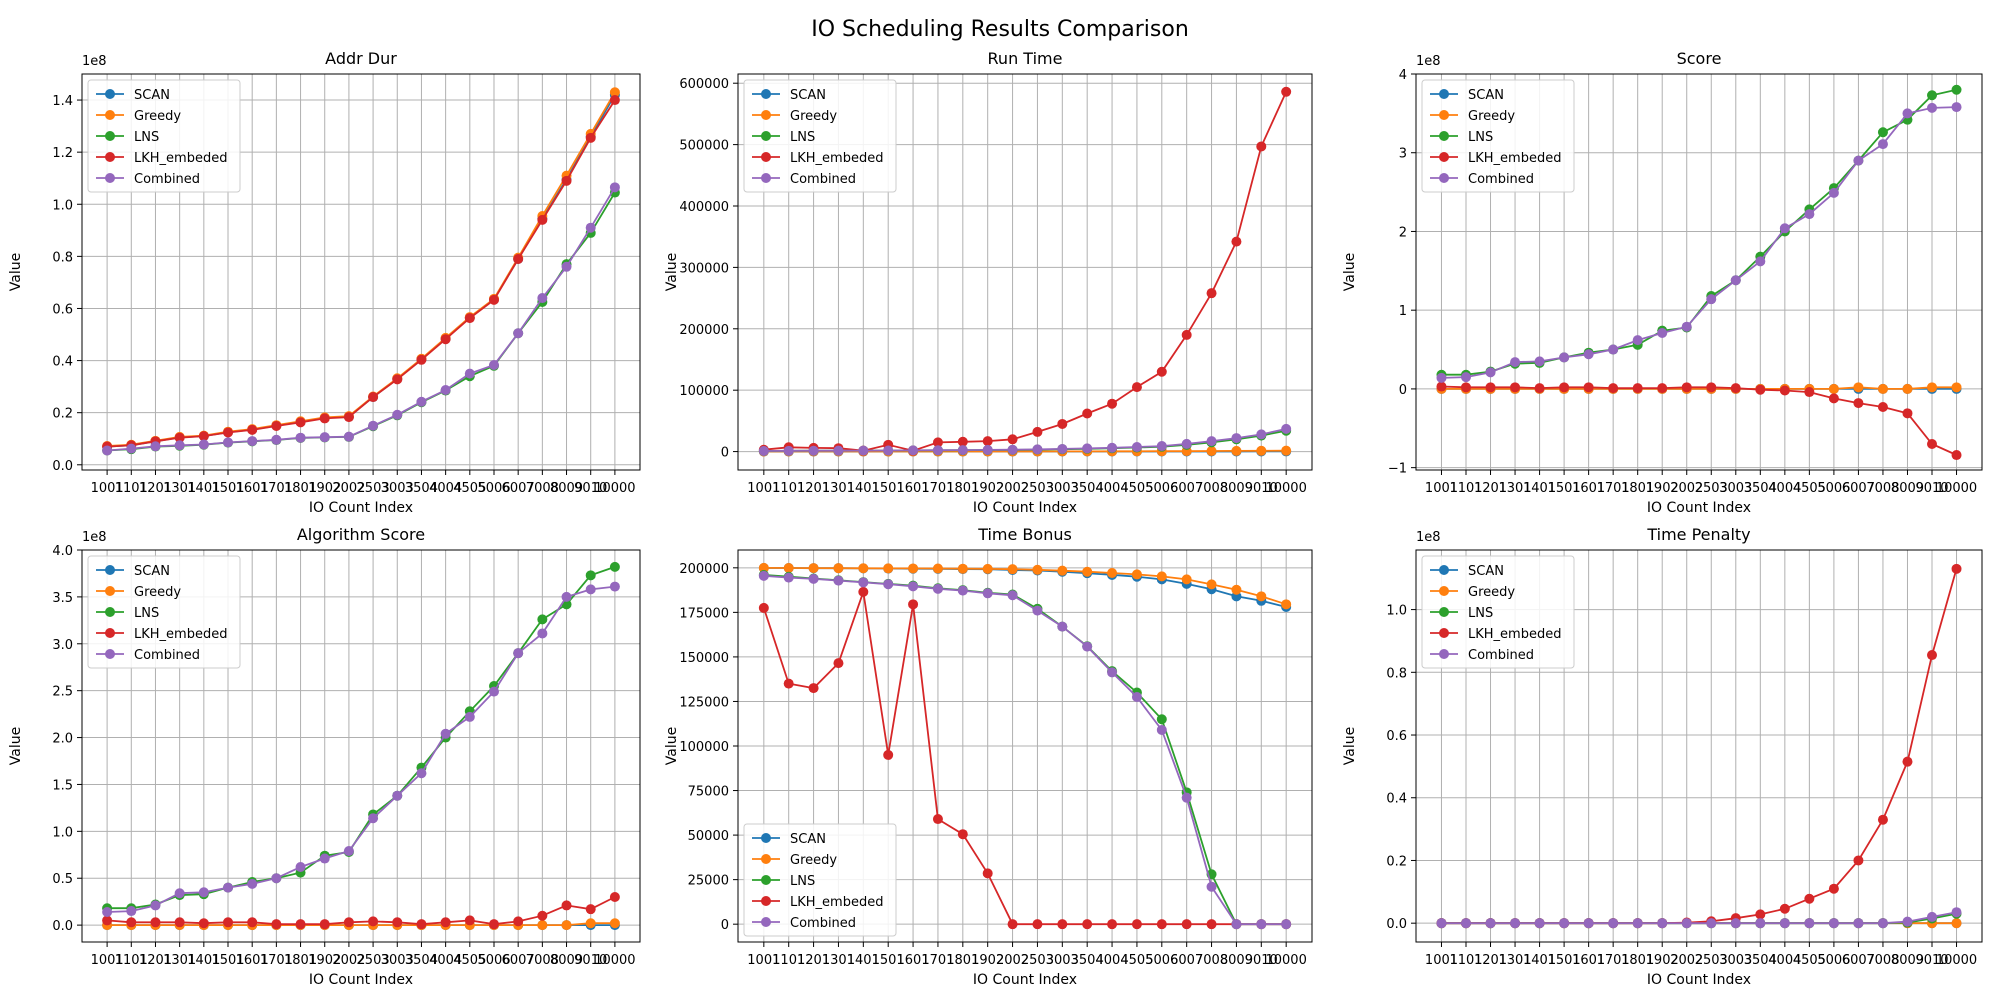 The width and height of the screenshot is (2000, 1000). What do you see at coordinates (704, 613) in the screenshot?
I see `y-tick-label: 175000` at bounding box center [704, 613].